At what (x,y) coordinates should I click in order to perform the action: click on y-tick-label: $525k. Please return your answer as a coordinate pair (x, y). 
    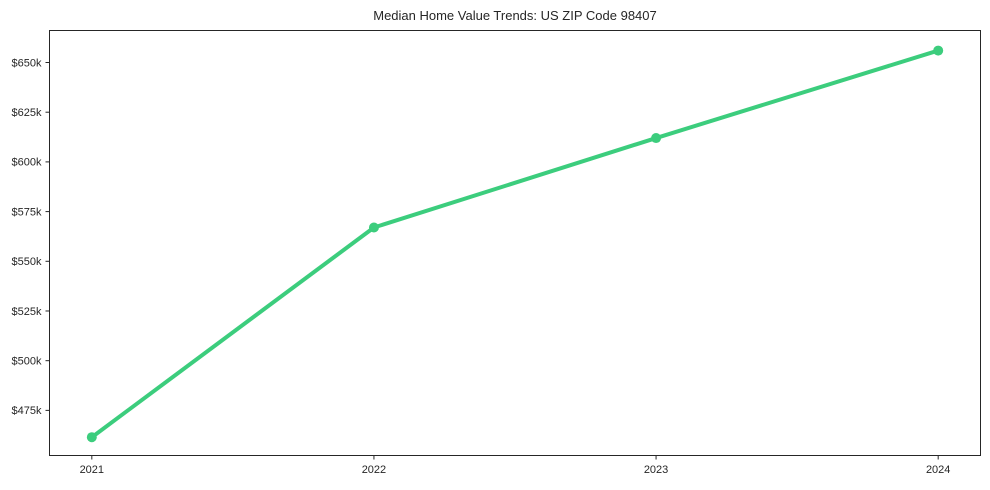
    Looking at the image, I should click on (27, 312).